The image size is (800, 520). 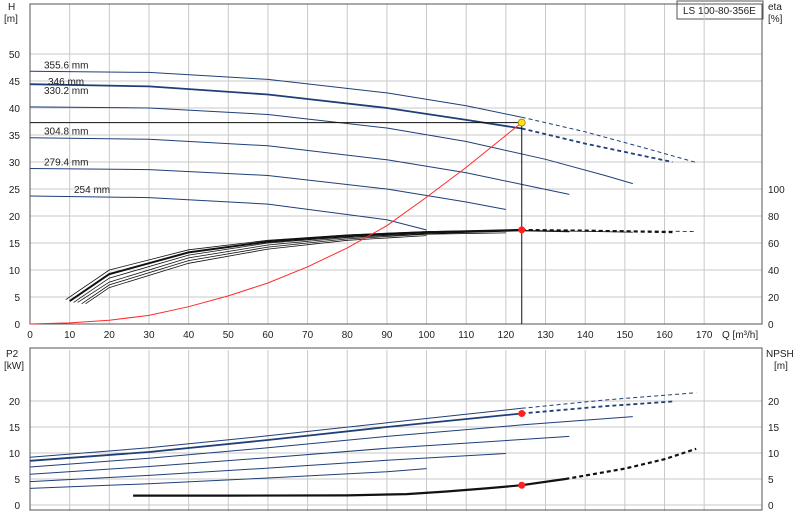 What do you see at coordinates (585, 335) in the screenshot?
I see `x-tick-label: 140` at bounding box center [585, 335].